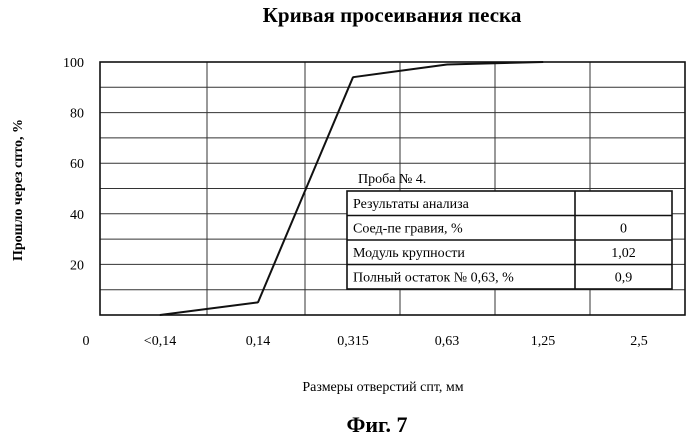  What do you see at coordinates (433, 278) in the screenshot?
I see `results-row-label: Полный остаток № 0,63, %` at bounding box center [433, 278].